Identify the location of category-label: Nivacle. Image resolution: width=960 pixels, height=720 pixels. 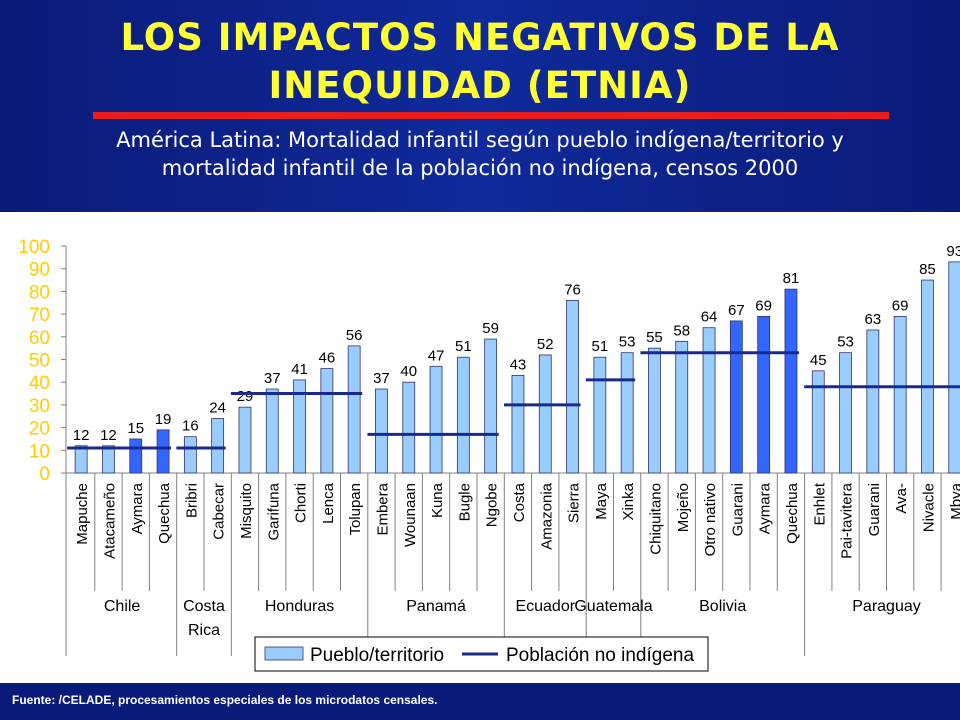
(928, 507).